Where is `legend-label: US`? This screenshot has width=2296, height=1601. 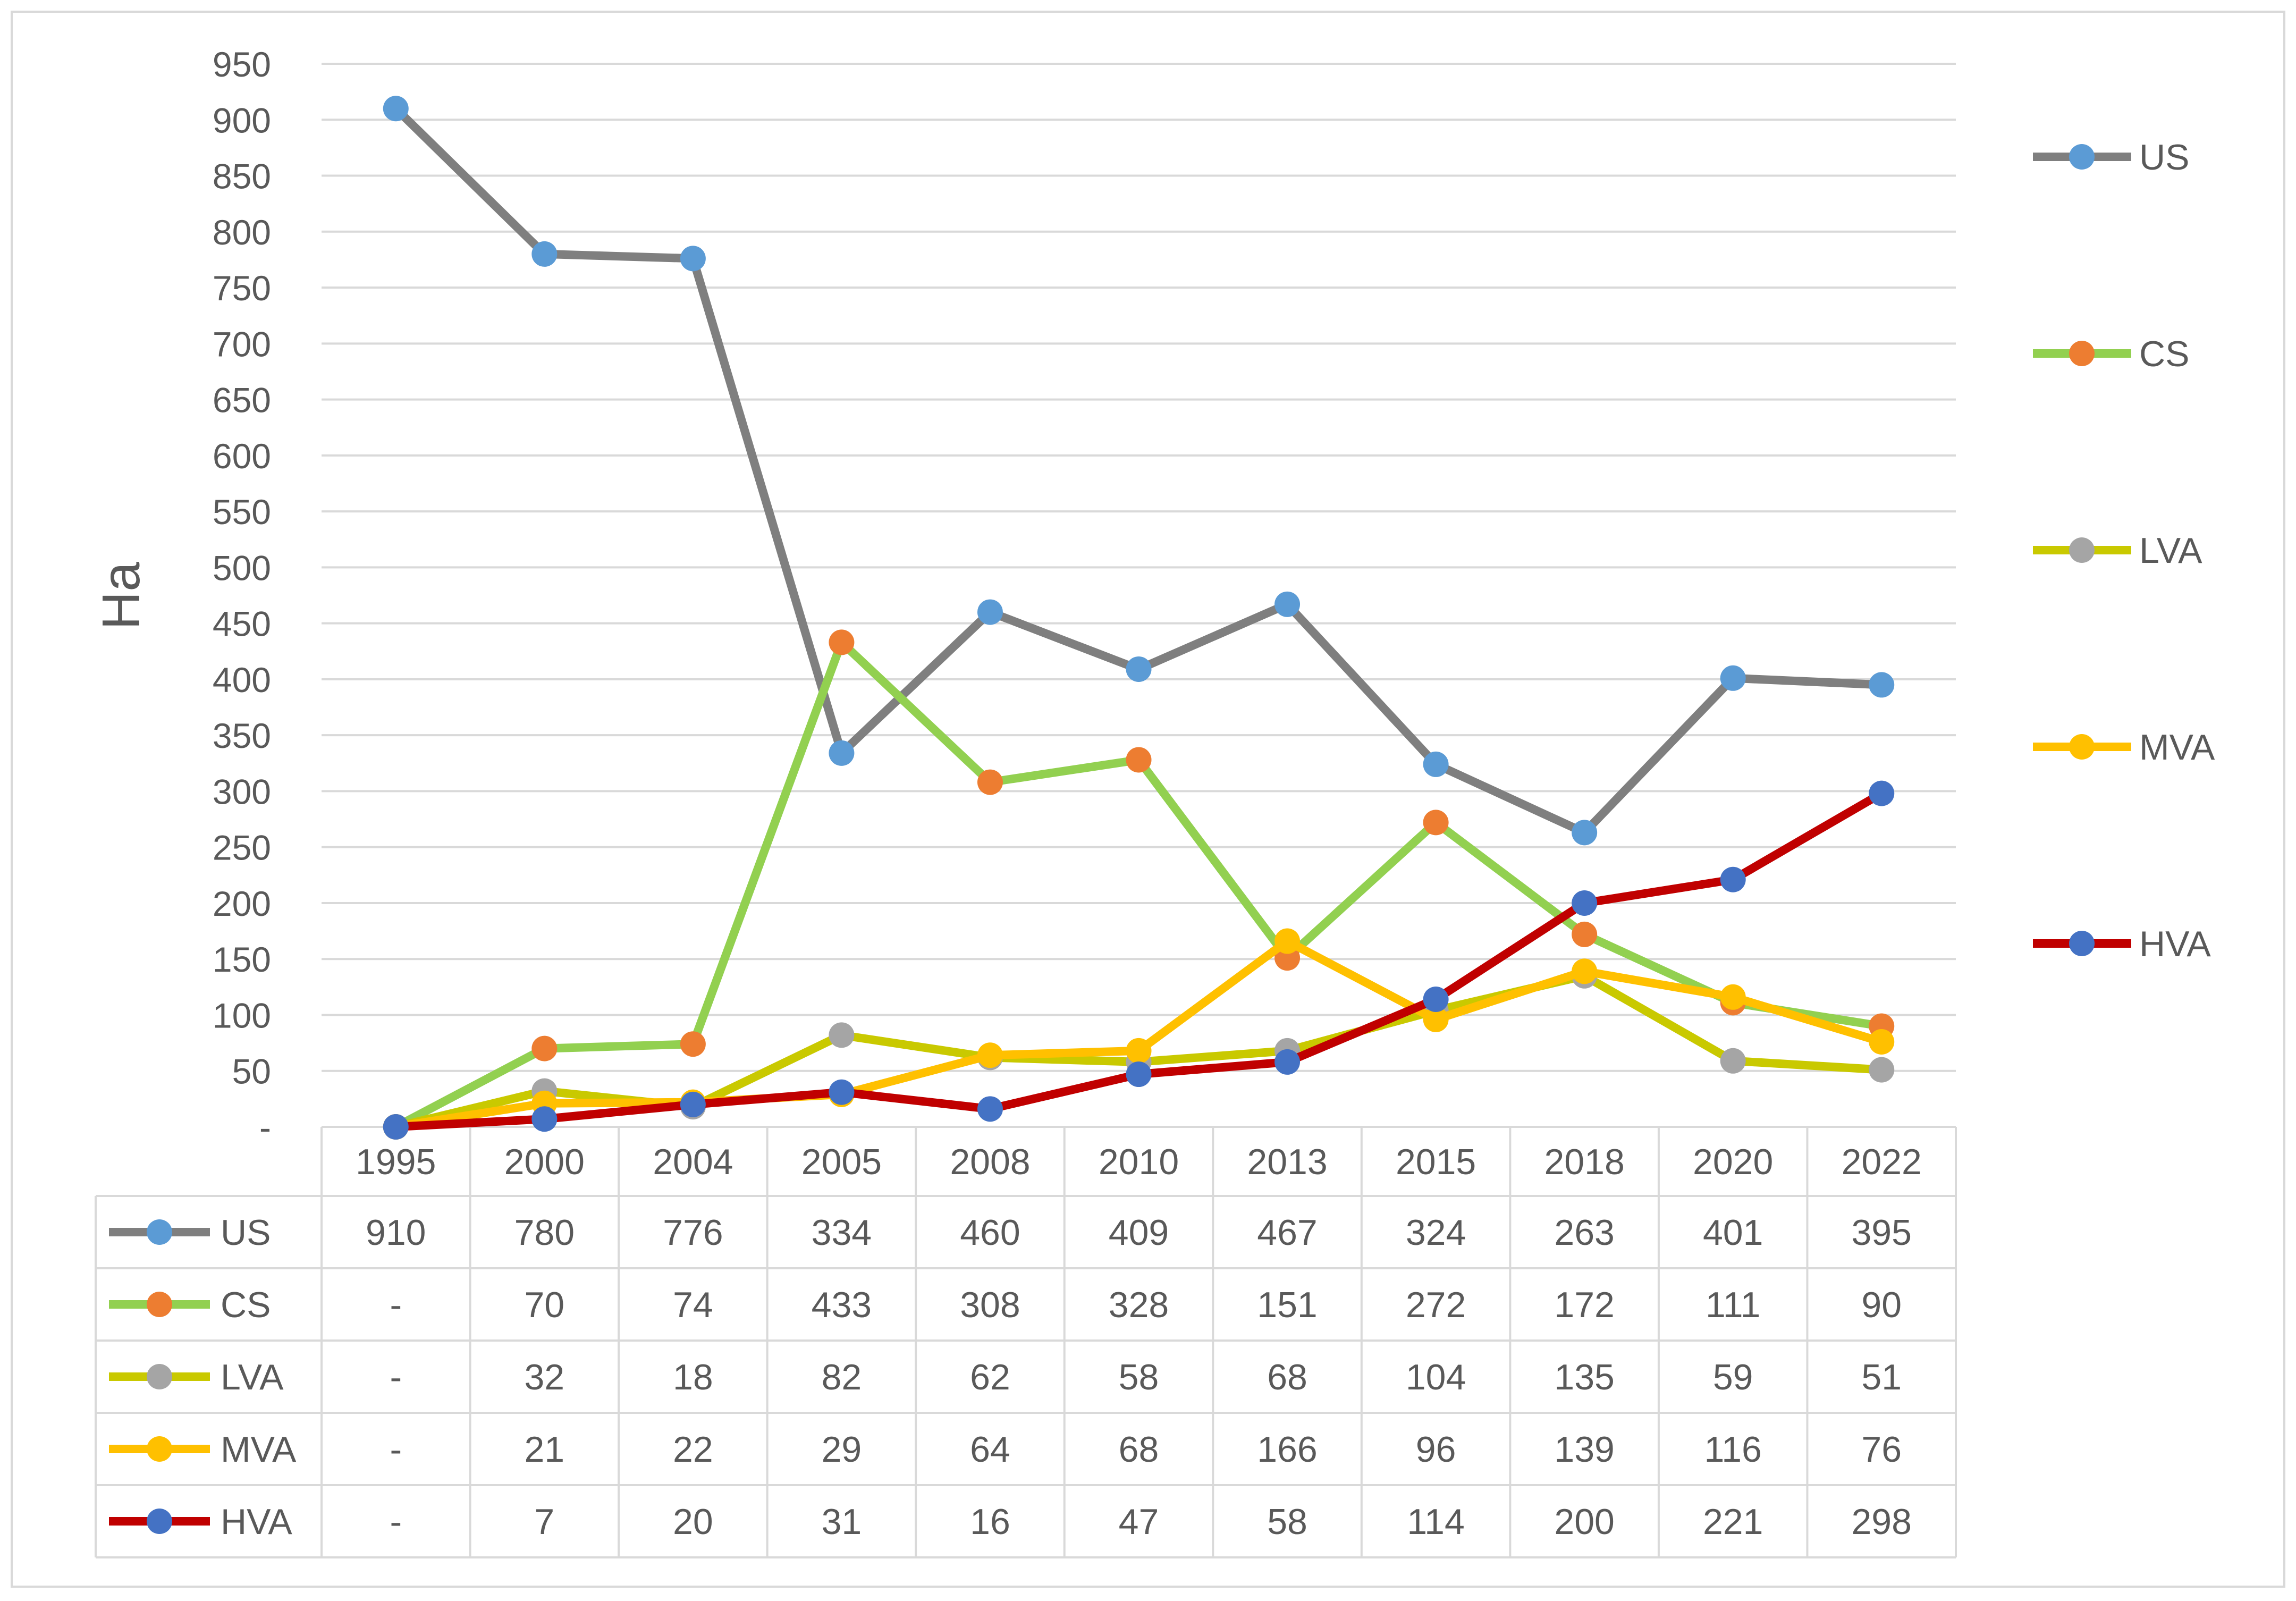 legend-label: US is located at coordinates (2164, 157).